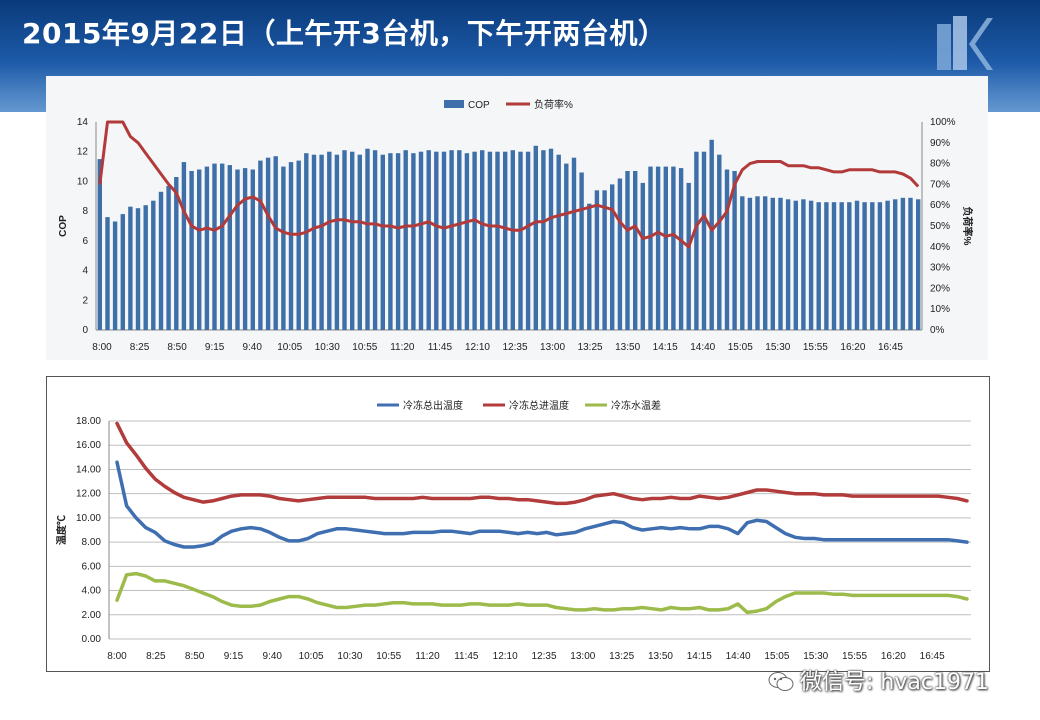 This screenshot has width=1040, height=720. I want to click on y-tick-label: 14.00, so click(88, 469).